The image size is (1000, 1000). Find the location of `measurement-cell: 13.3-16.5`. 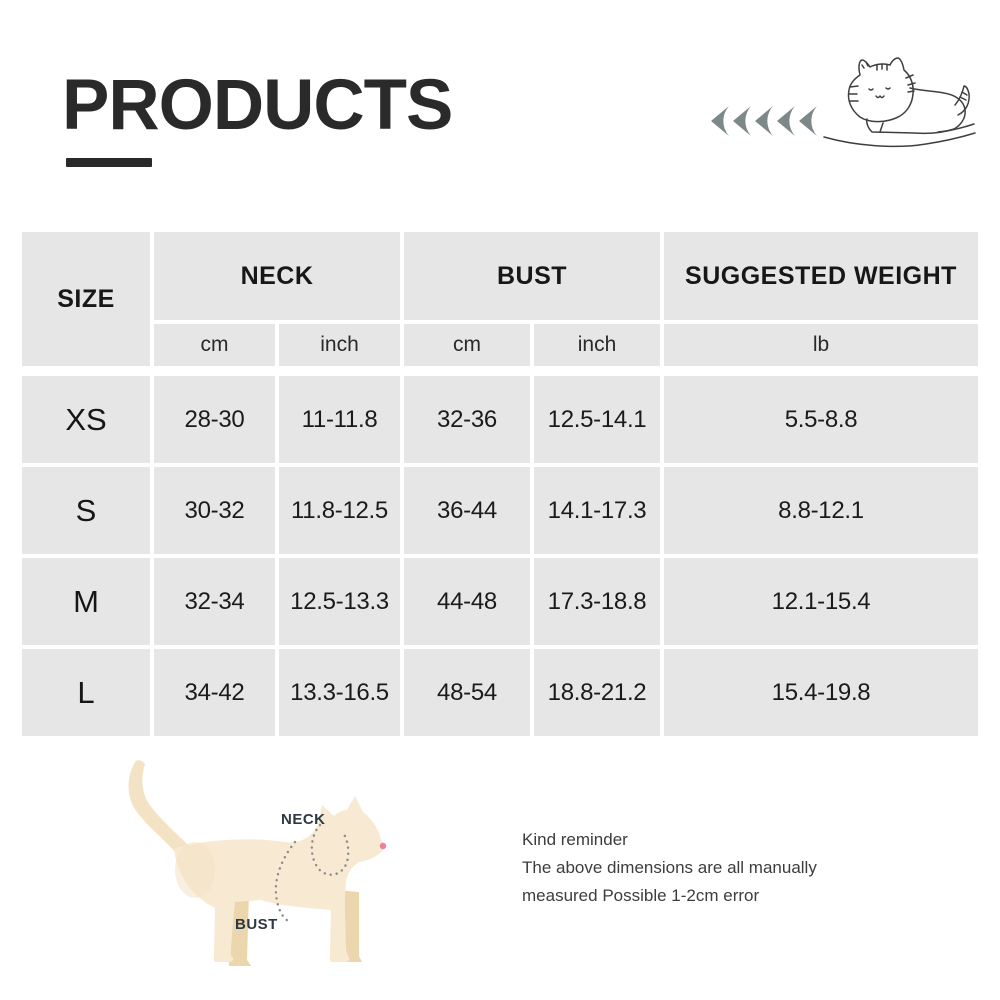

measurement-cell: 13.3-16.5 is located at coordinates (339, 692).